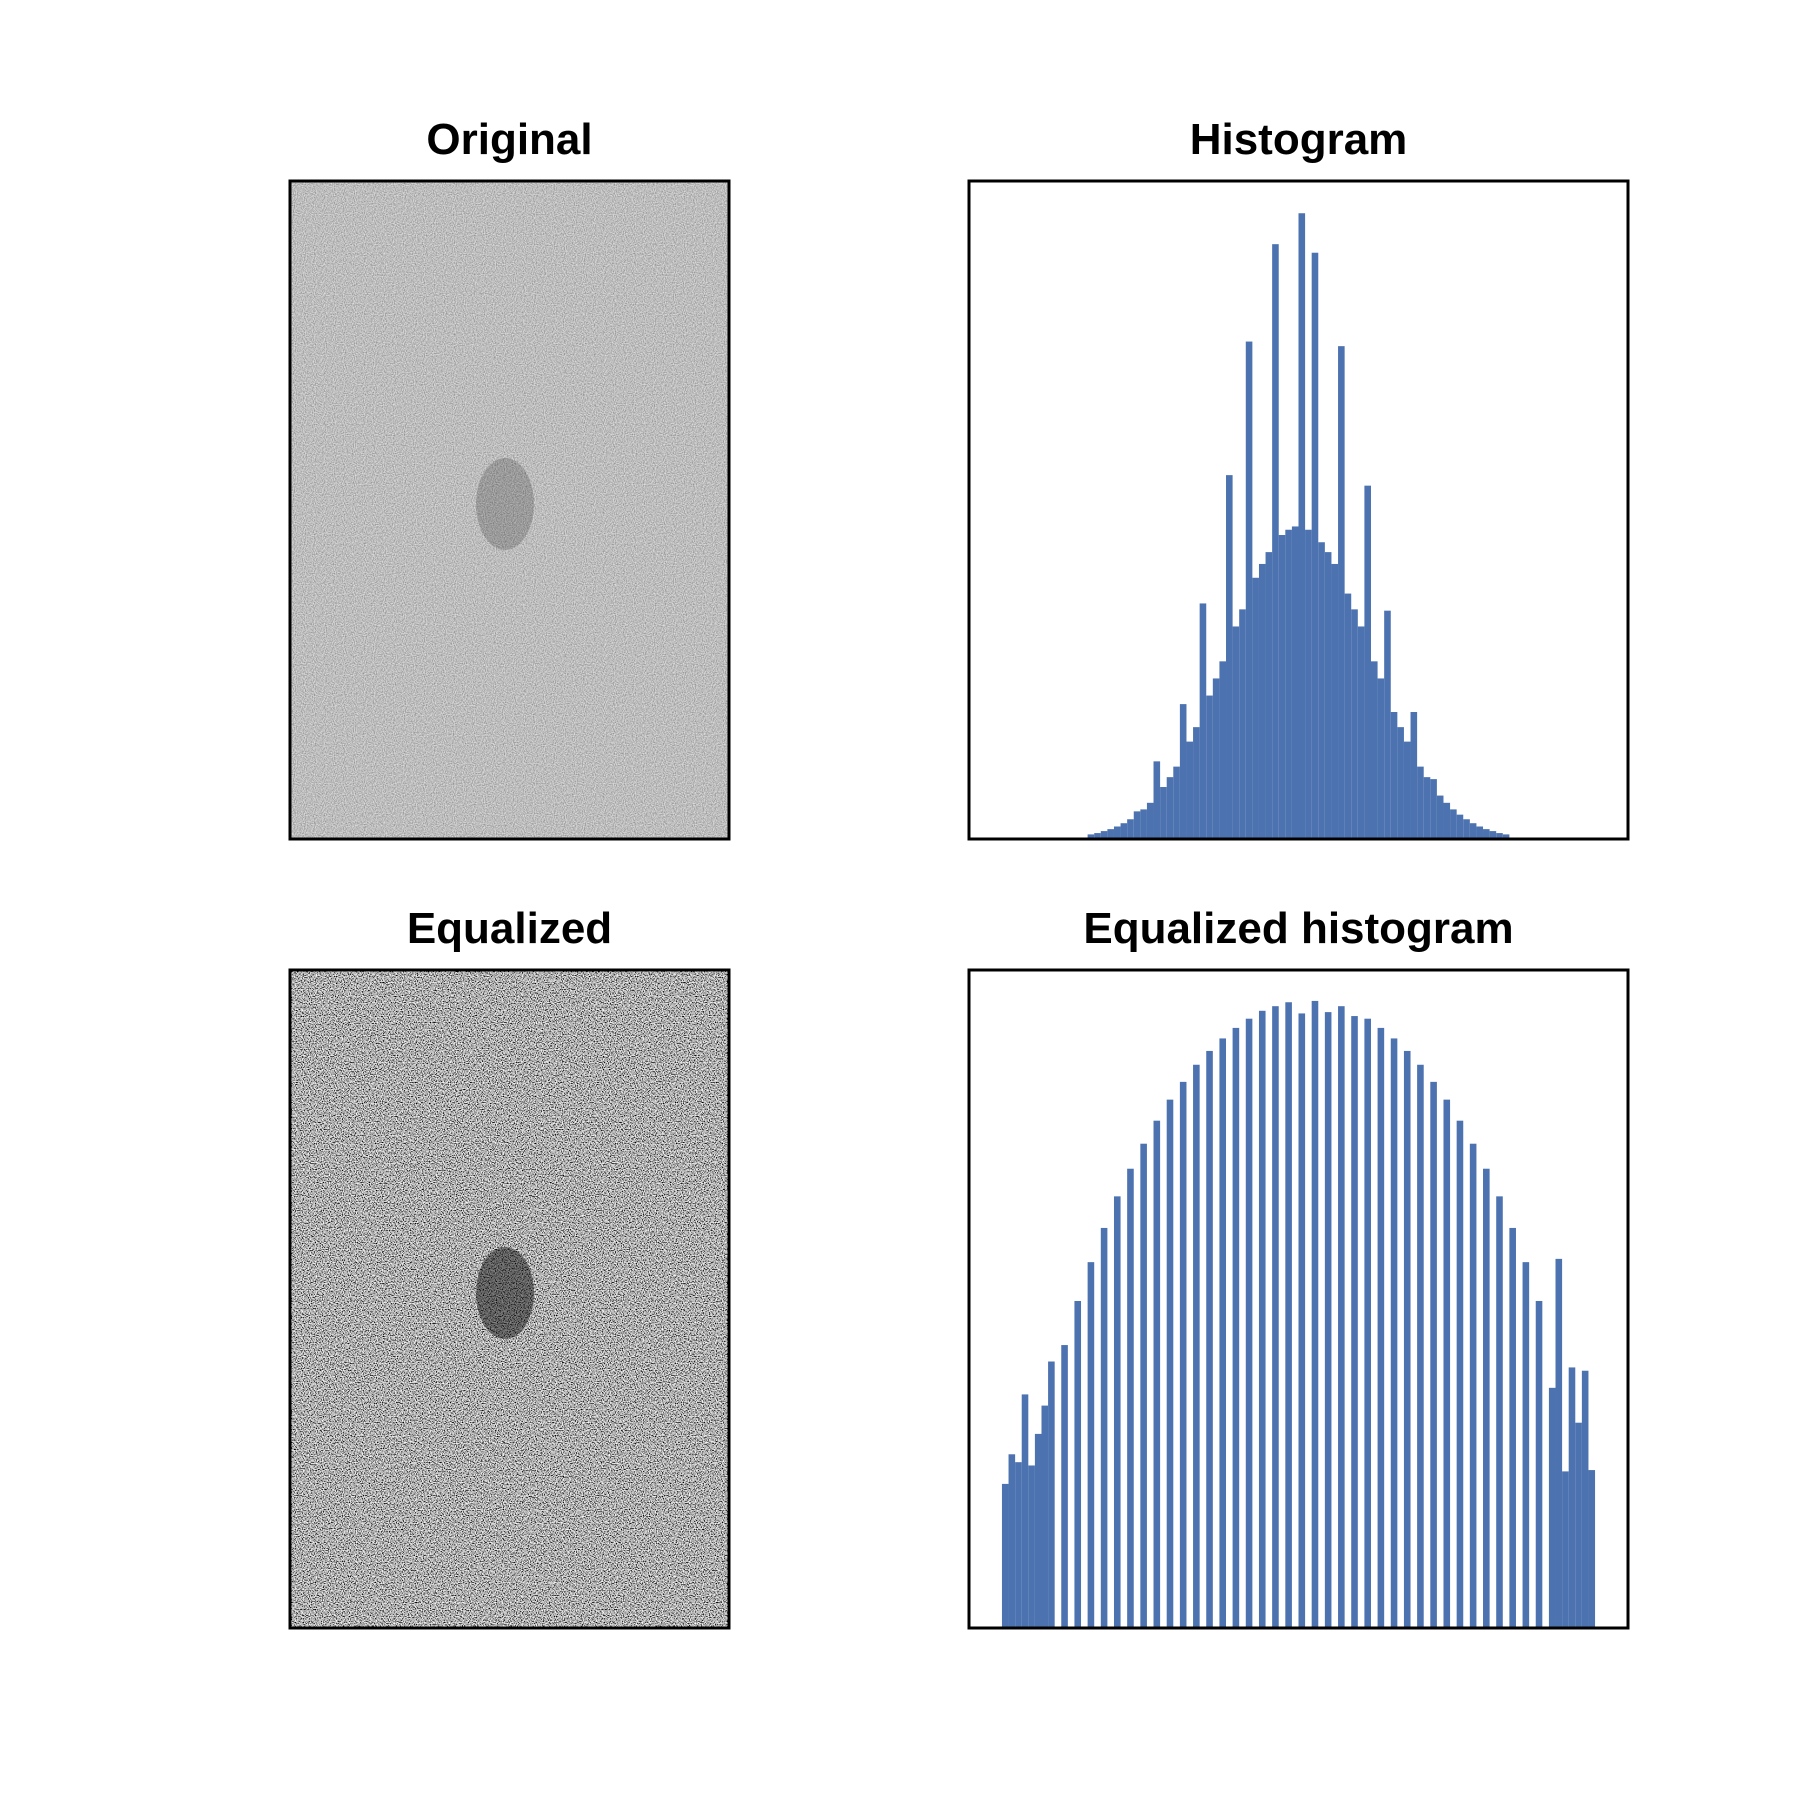 The width and height of the screenshot is (1800, 1800). What do you see at coordinates (1299, 139) in the screenshot?
I see `panel-title: Histogram` at bounding box center [1299, 139].